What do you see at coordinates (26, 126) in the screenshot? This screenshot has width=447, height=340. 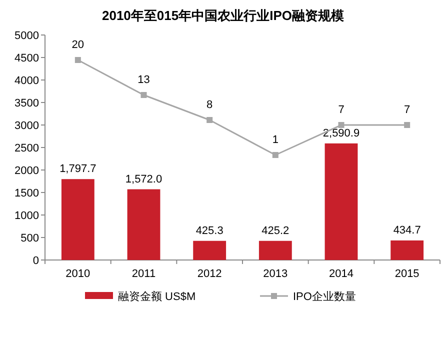 I see `y-tick-label: 3000` at bounding box center [26, 126].